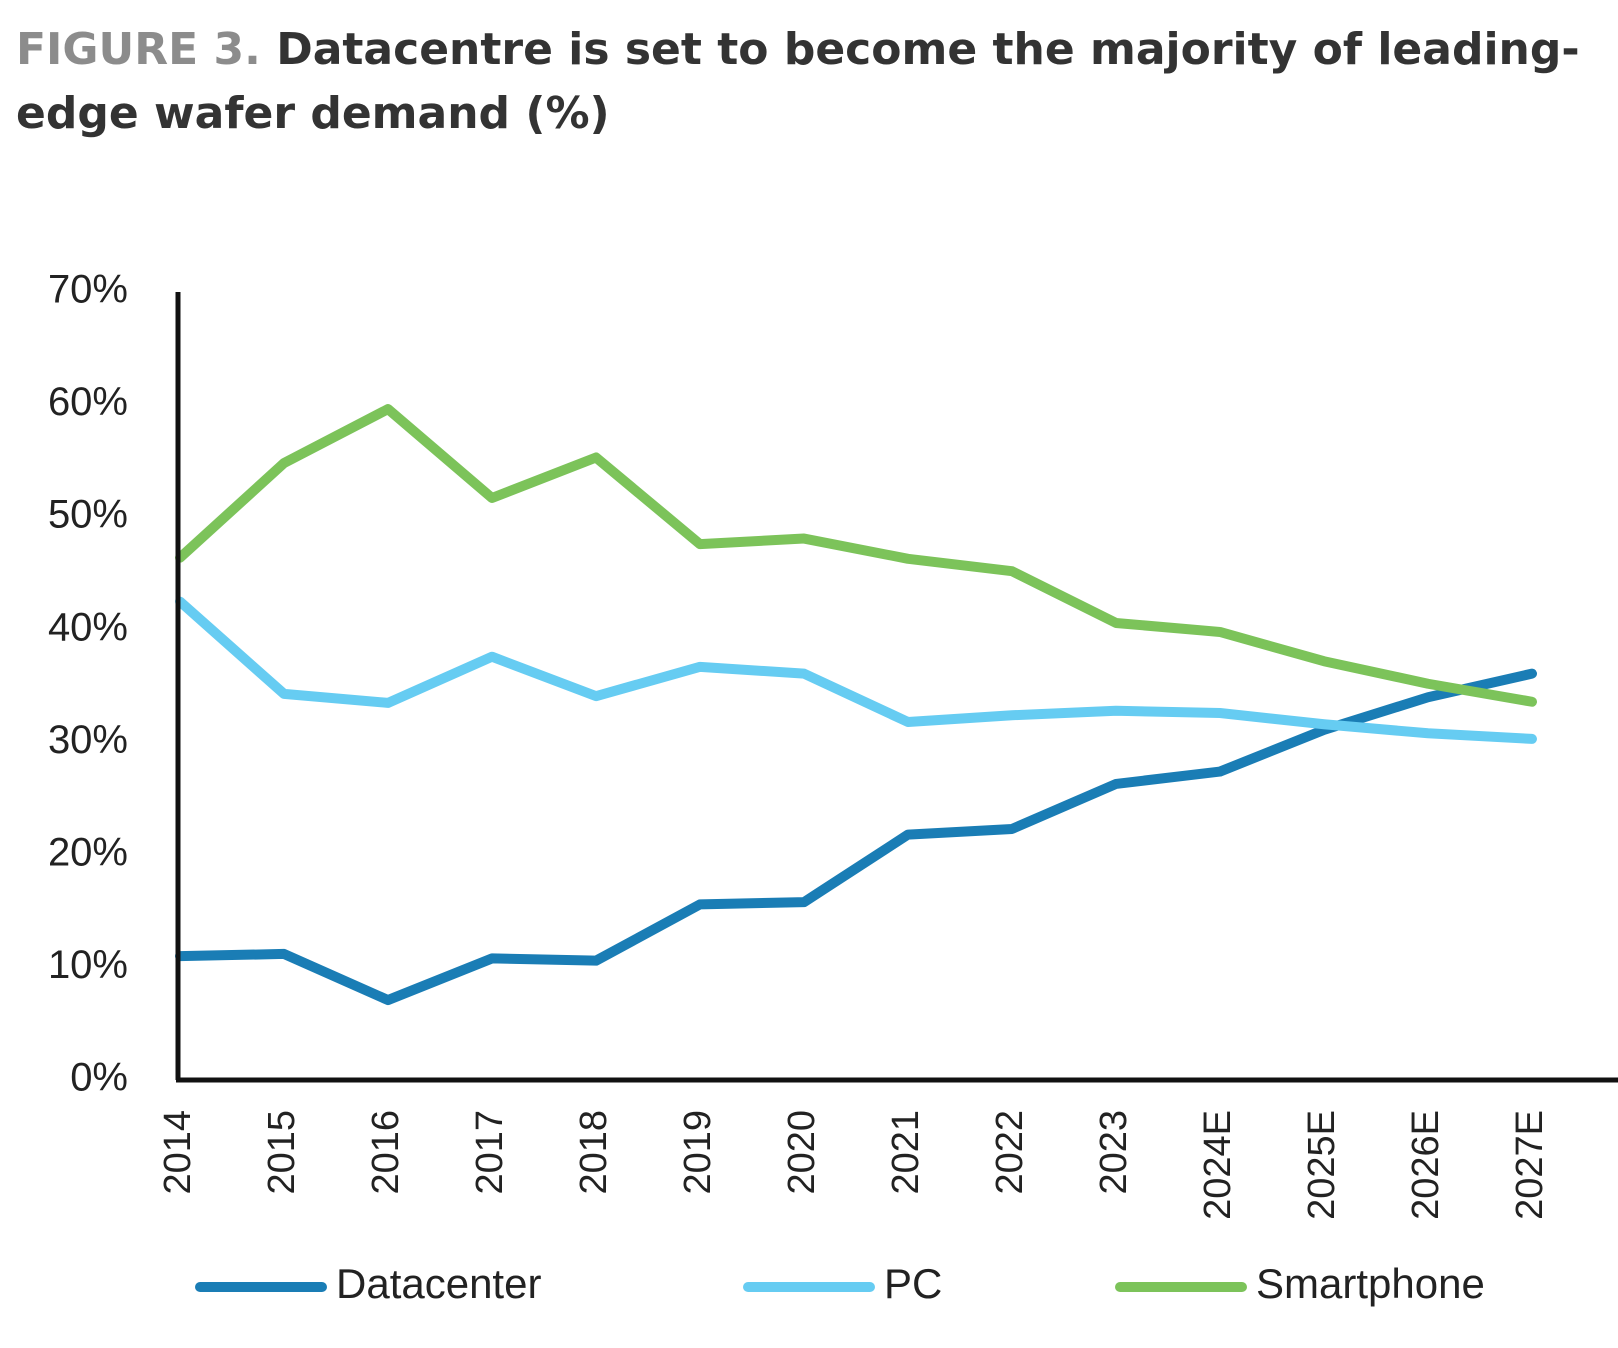 The image size is (1618, 1348). What do you see at coordinates (1010, 1152) in the screenshot?
I see `x-tick-label: 2022` at bounding box center [1010, 1152].